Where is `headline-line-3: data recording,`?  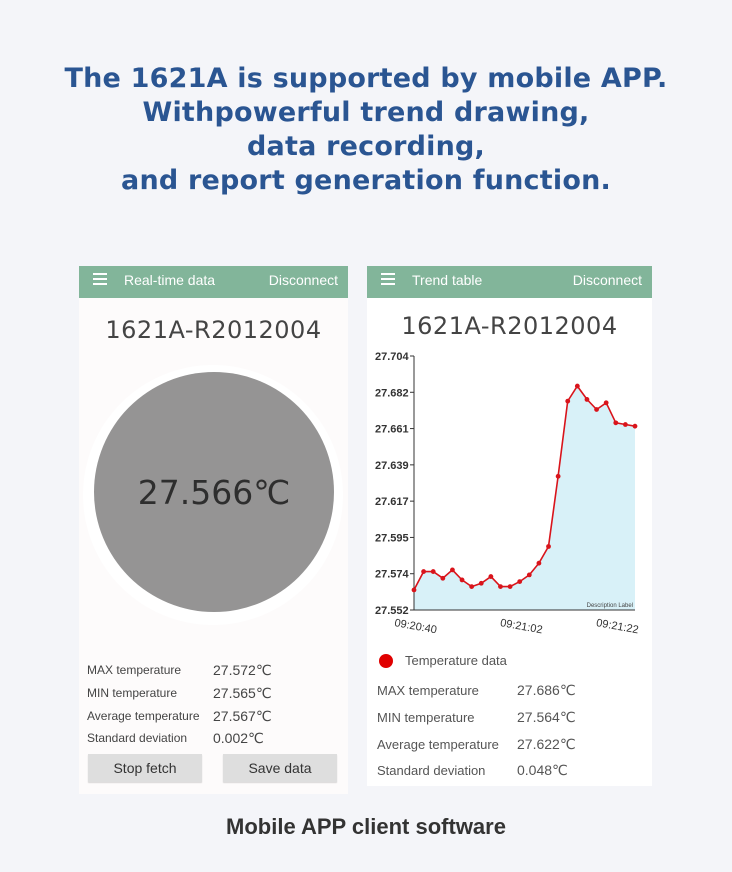 headline-line-3: data recording, is located at coordinates (366, 146).